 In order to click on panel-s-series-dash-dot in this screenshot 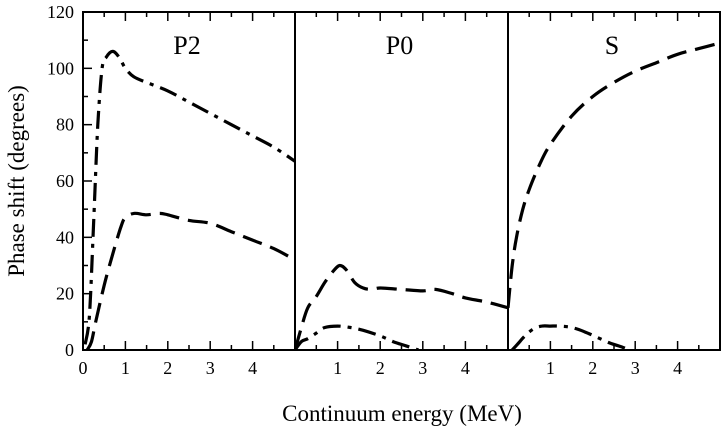, I will do `click(570, 337)`.